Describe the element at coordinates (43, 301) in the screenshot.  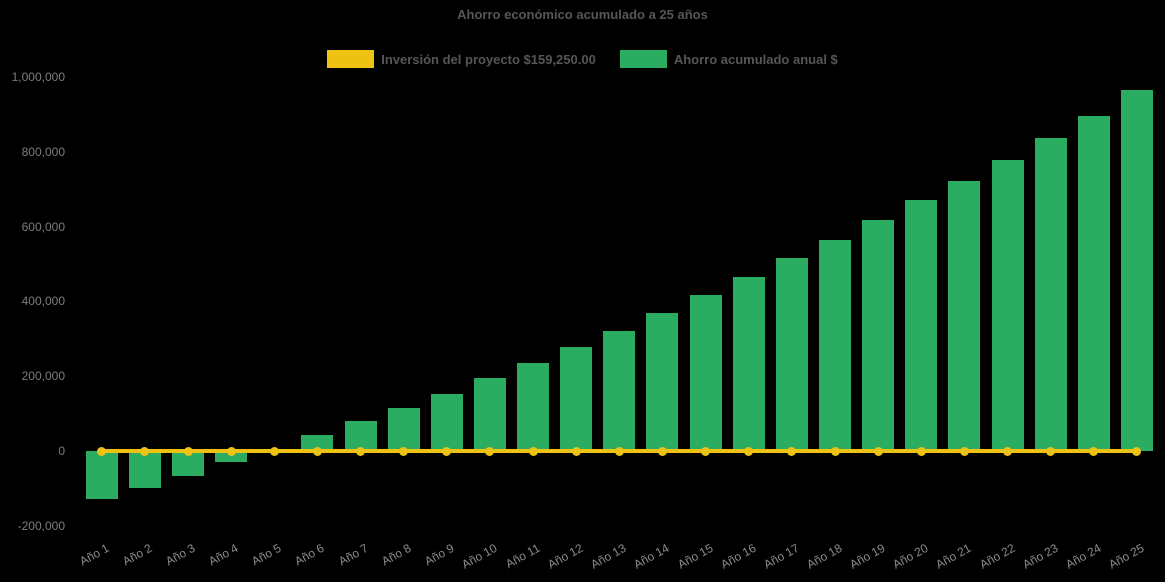
I see `y-axis-label: 400,000` at that location.